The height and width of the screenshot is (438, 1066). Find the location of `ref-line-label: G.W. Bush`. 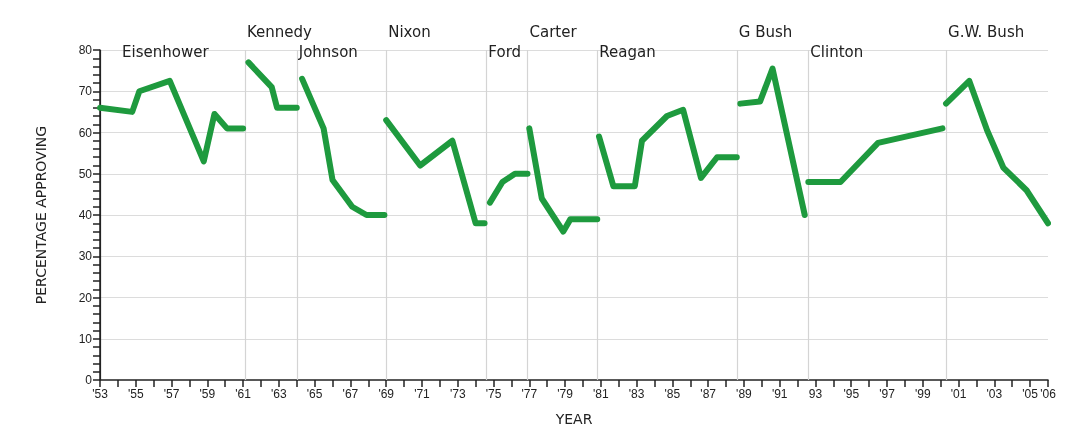

ref-line-label: G.W. Bush is located at coordinates (986, 31).